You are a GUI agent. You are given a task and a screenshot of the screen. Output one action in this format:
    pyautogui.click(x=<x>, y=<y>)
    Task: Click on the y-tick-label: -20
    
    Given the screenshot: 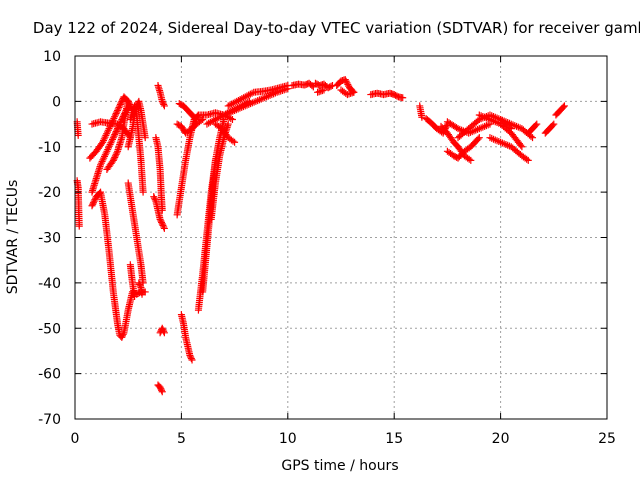 What is the action you would take?
    pyautogui.click(x=49, y=193)
    